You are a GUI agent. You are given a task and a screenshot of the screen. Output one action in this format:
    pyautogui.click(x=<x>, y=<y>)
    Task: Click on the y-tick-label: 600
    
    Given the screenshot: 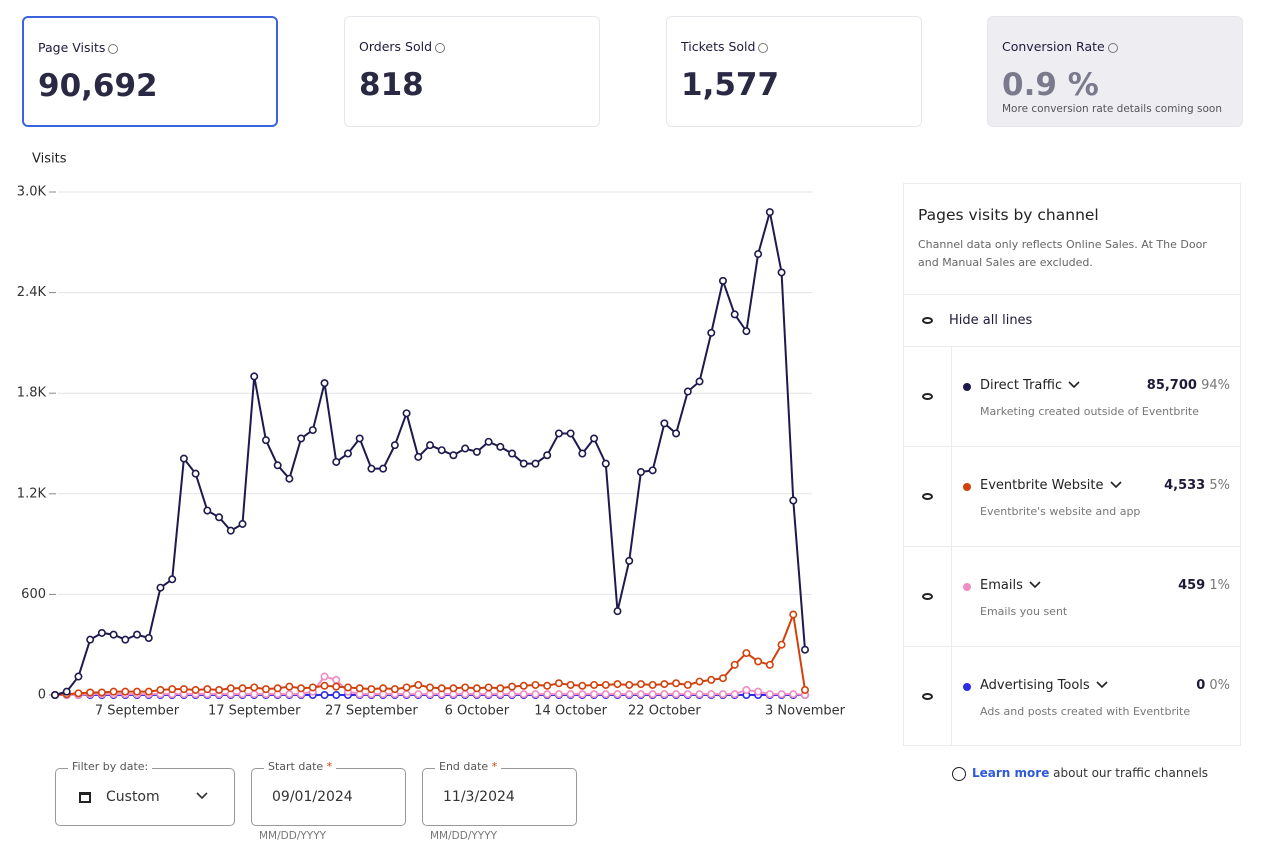 What is the action you would take?
    pyautogui.click(x=33, y=594)
    